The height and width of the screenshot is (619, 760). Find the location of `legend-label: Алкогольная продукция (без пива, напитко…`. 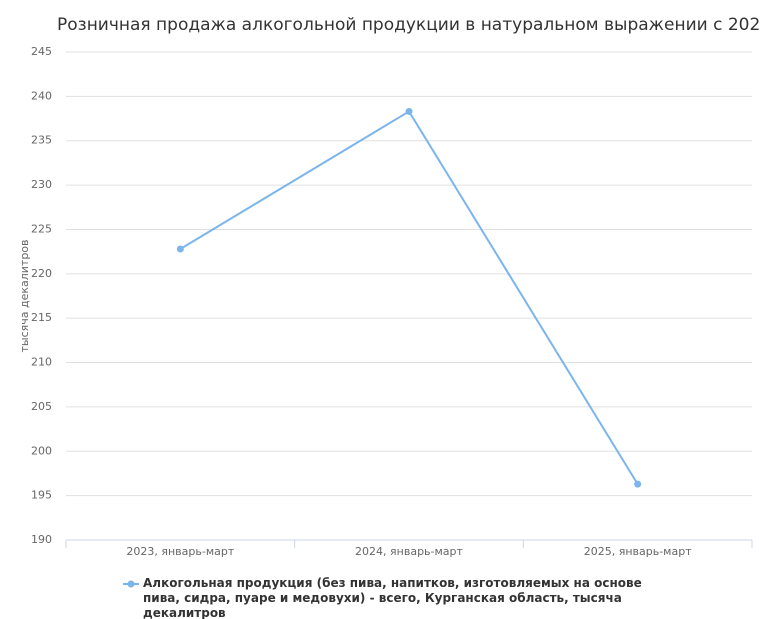

legend-label: Алкогольная продукция (без пива, напитко… is located at coordinates (392, 597).